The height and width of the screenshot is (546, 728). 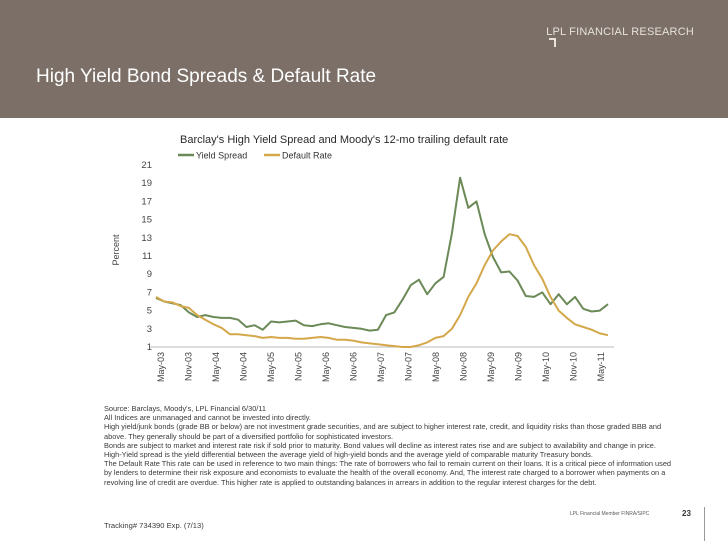 I want to click on x-tick-label: May-11, so click(x=601, y=366).